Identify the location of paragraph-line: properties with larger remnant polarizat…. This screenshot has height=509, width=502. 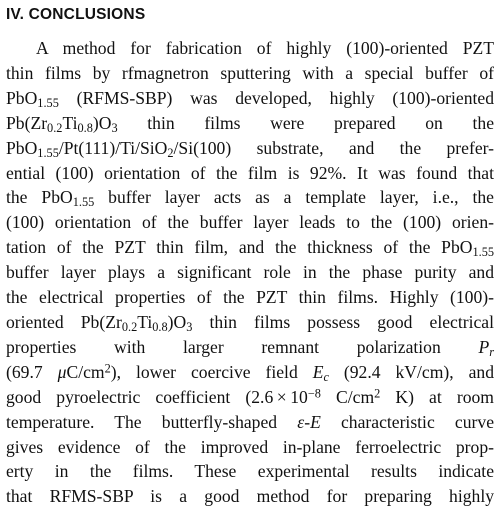
(250, 347).